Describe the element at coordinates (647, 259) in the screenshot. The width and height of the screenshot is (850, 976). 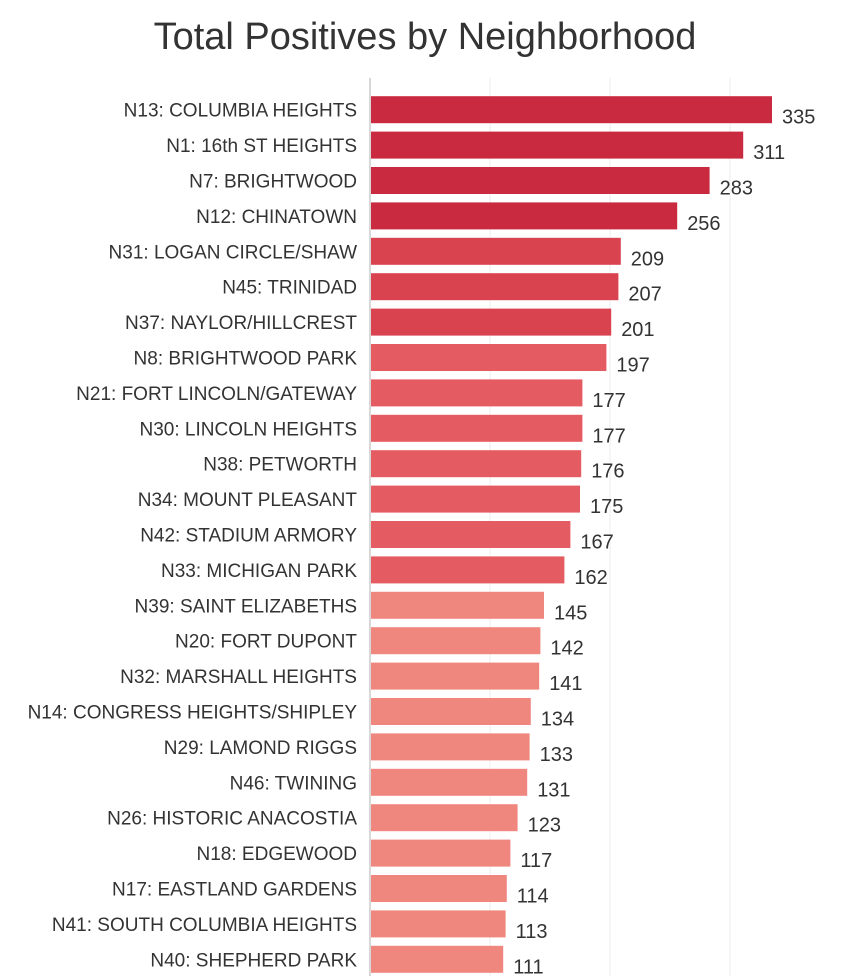
I see `value-label: 209` at that location.